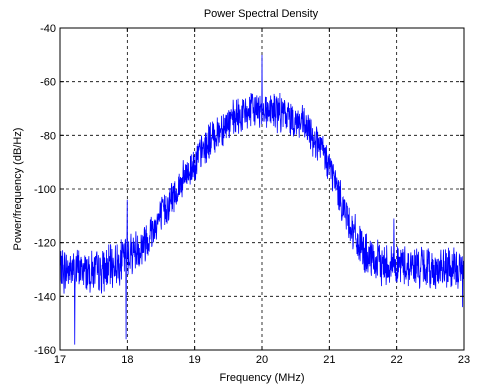 The width and height of the screenshot is (477, 389). Describe the element at coordinates (262, 360) in the screenshot. I see `x-tick-label: 20` at that location.